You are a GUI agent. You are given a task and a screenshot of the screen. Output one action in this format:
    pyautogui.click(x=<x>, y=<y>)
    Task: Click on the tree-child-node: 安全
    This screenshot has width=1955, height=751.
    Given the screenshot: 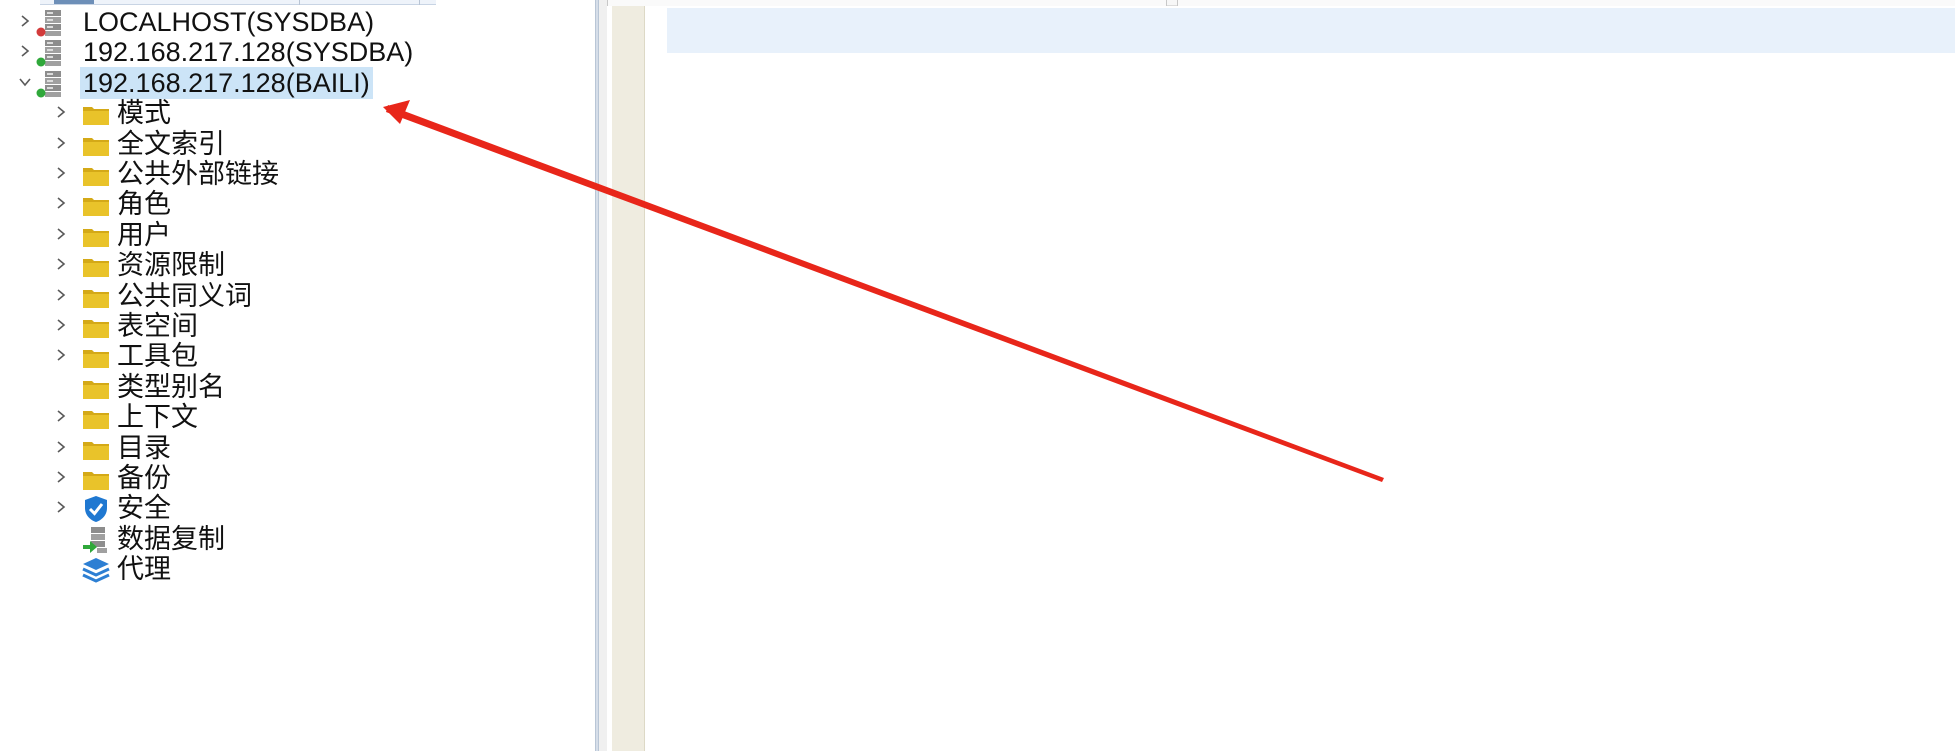 What is the action you would take?
    pyautogui.click(x=295, y=507)
    